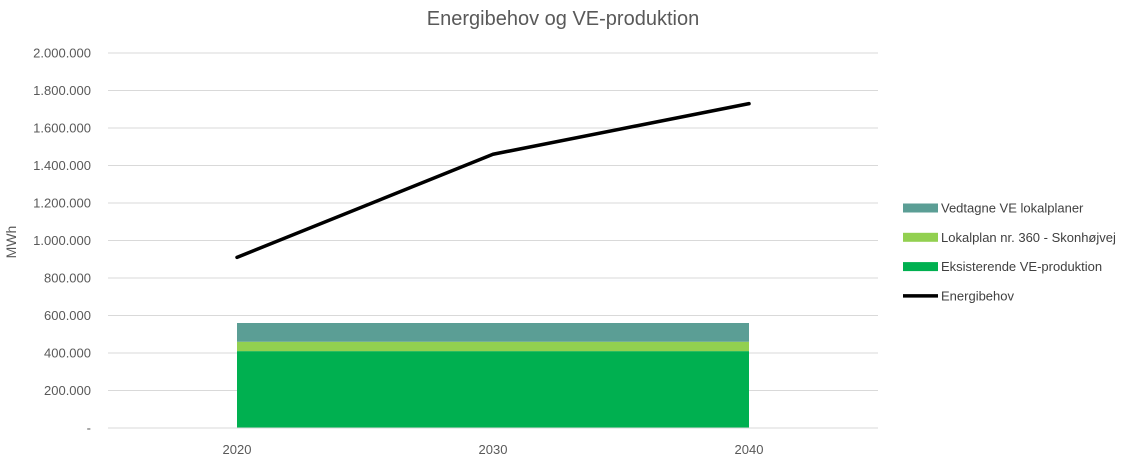 This screenshot has width=1137, height=462. I want to click on y-tick-label: 1.000.000, so click(62, 240).